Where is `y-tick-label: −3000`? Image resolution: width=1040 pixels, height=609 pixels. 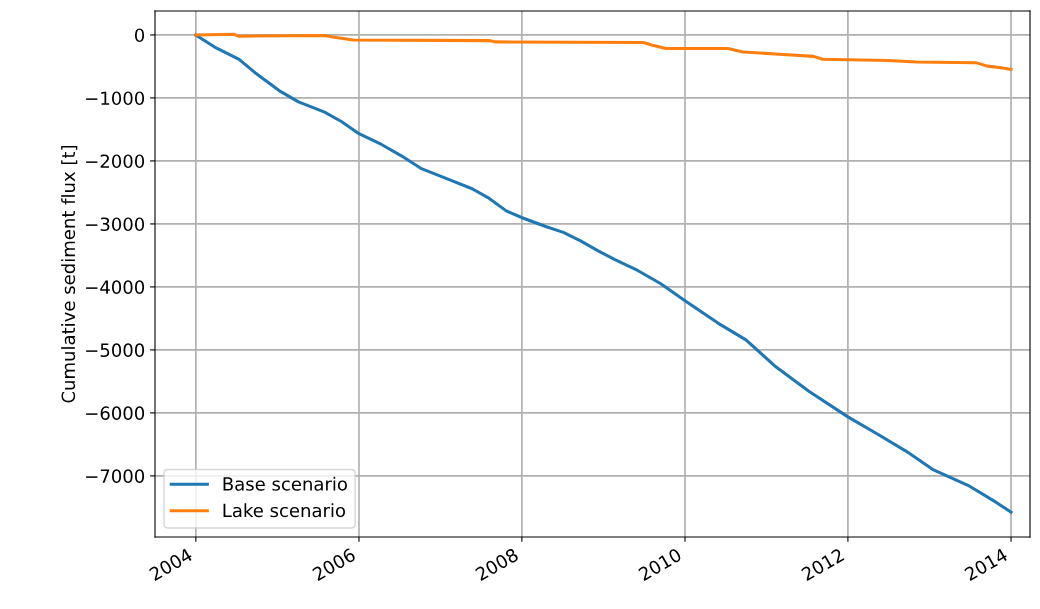 y-tick-label: −3000 is located at coordinates (115, 224).